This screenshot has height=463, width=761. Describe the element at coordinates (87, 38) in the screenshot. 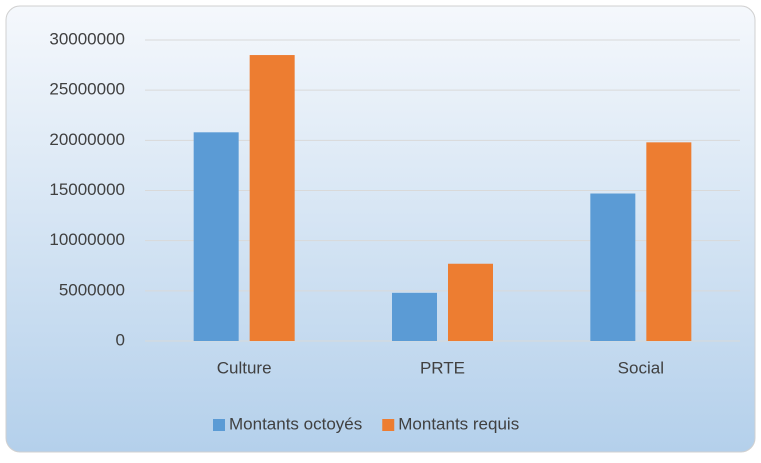

I see `y-tick-label: 30000000` at that location.